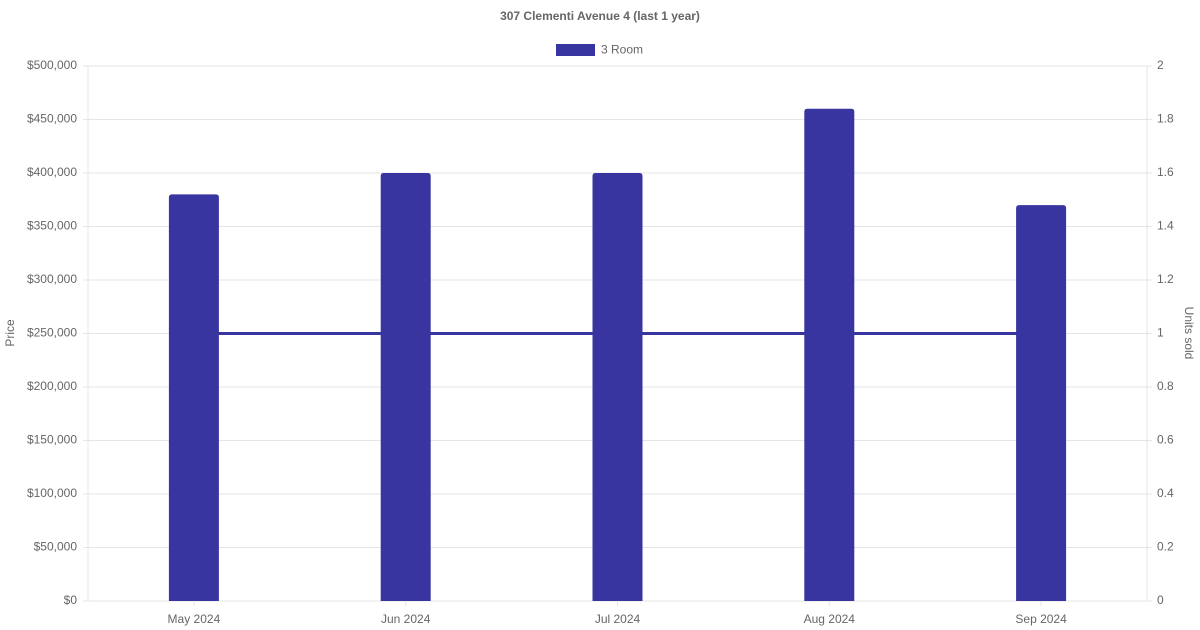 The height and width of the screenshot is (630, 1200). I want to click on legend-item: 3 Room, so click(599, 50).